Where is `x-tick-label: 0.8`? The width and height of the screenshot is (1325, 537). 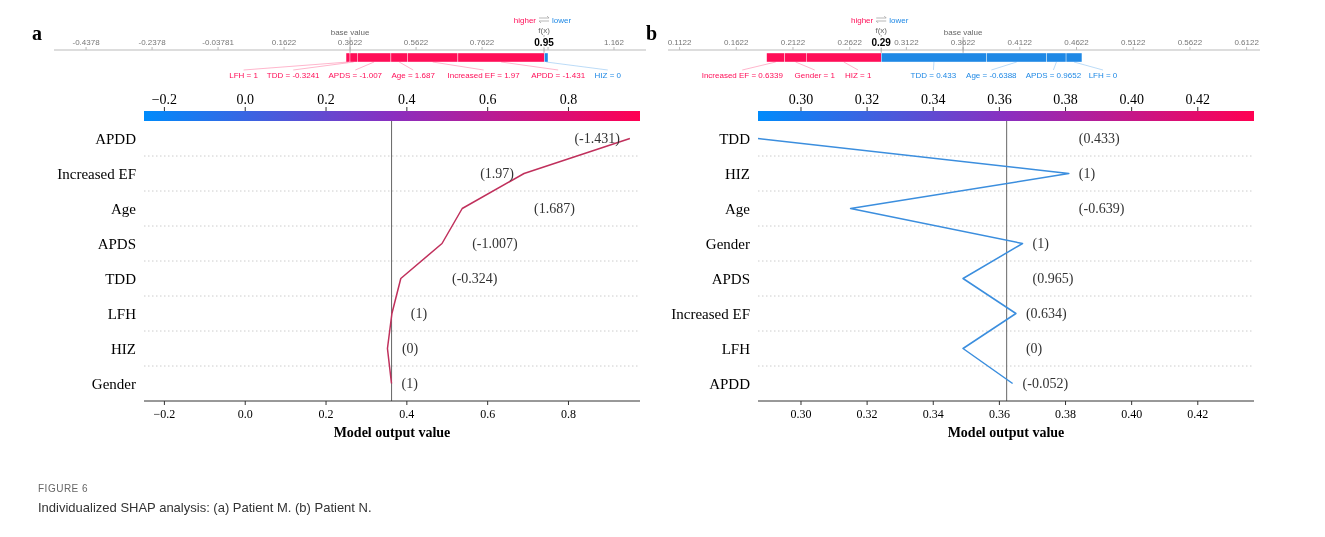
x-tick-label: 0.8 is located at coordinates (568, 414).